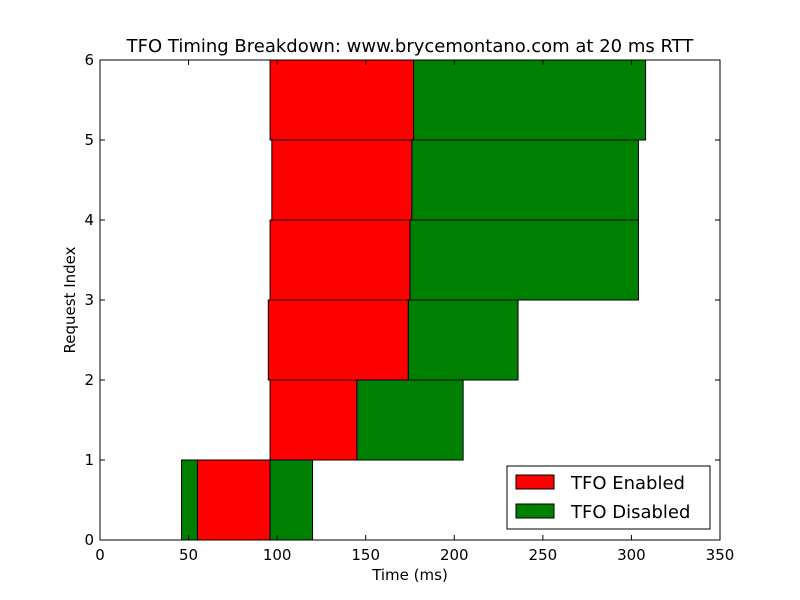 Image resolution: width=800 pixels, height=600 pixels. What do you see at coordinates (188, 555) in the screenshot?
I see `x-tick-label-50: 50` at bounding box center [188, 555].